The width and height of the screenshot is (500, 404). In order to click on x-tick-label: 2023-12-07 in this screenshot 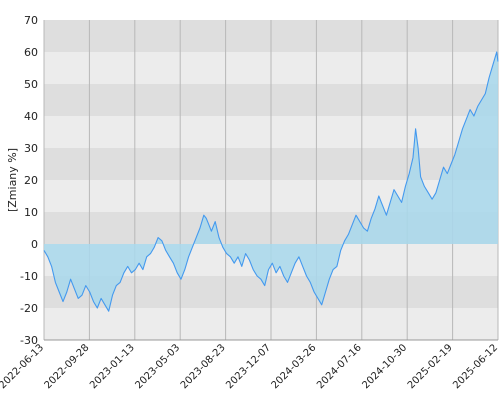, I will do `click(248, 366)`.